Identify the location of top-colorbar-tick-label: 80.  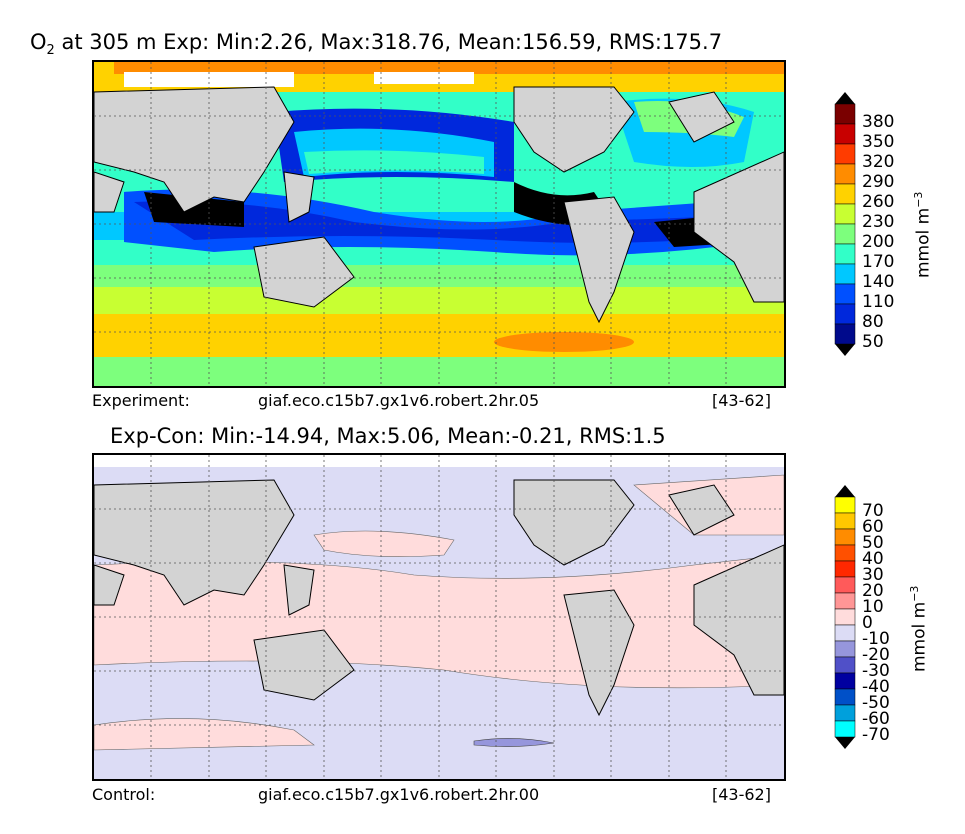
(873, 322).